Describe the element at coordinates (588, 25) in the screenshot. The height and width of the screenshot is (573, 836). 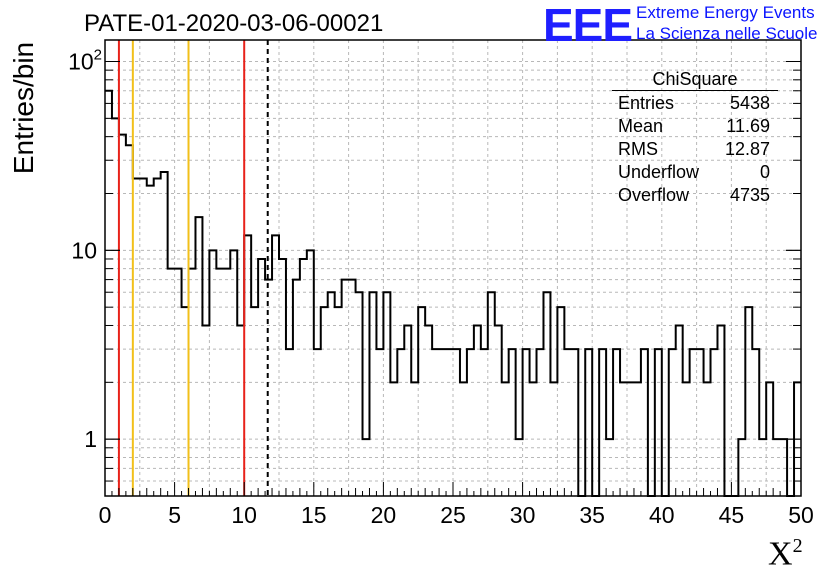
I see `eee-logo: EEE` at that location.